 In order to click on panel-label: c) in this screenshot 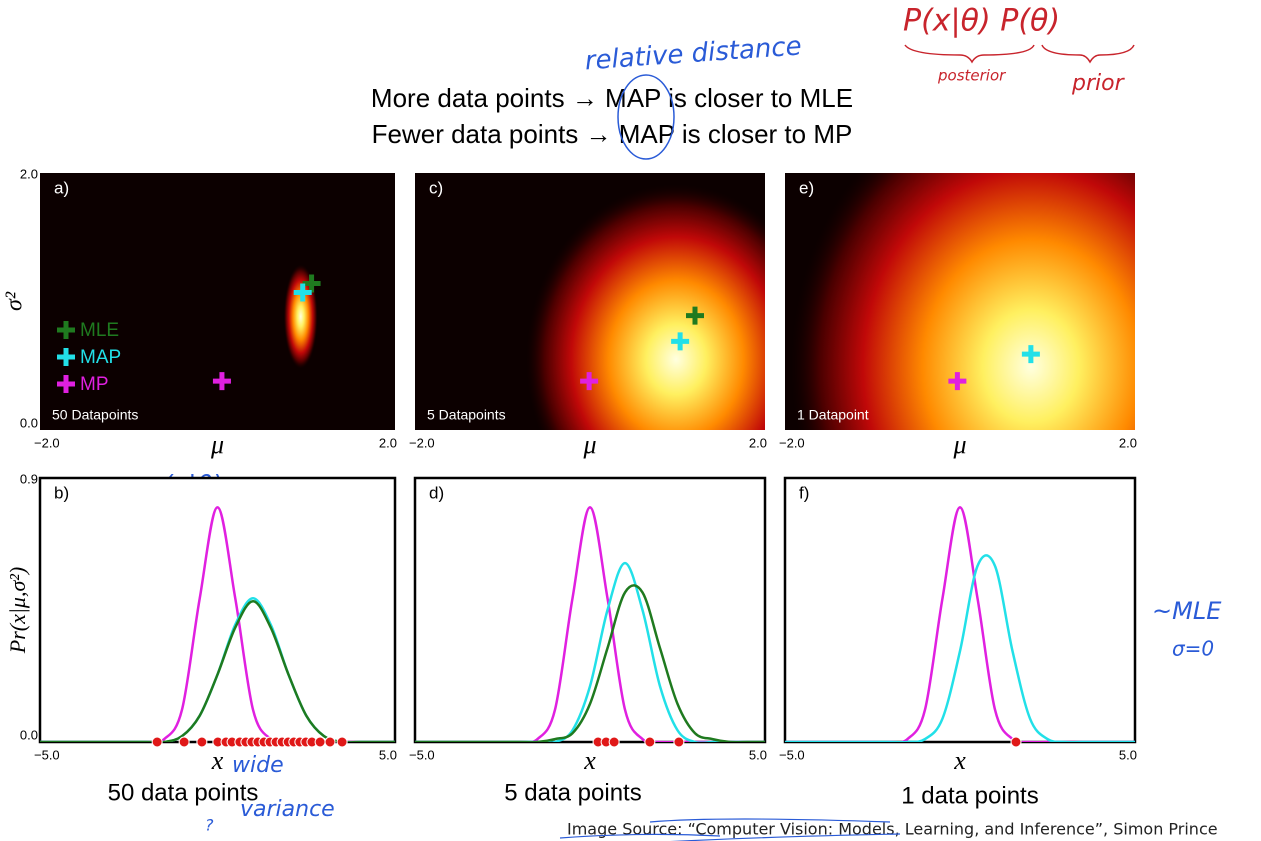, I will do `click(436, 187)`.